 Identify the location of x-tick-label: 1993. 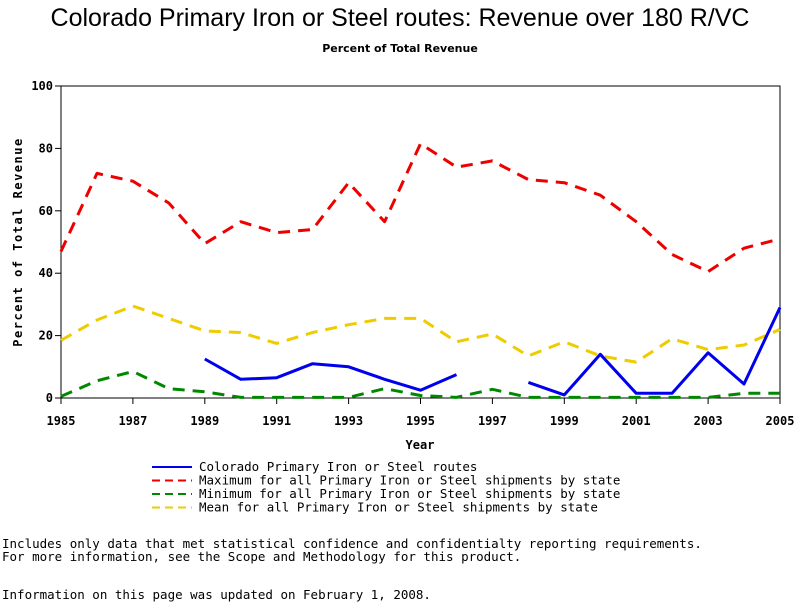
(348, 421).